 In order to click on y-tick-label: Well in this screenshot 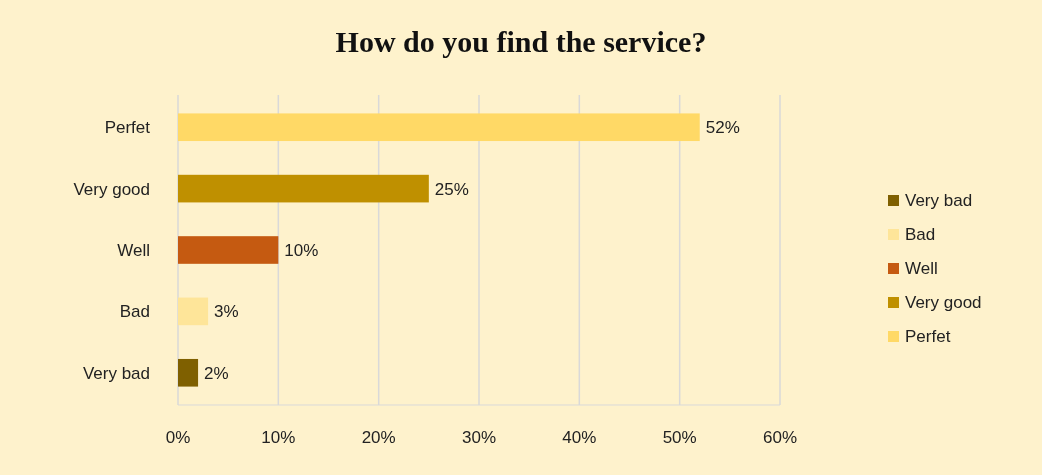, I will do `click(133, 250)`.